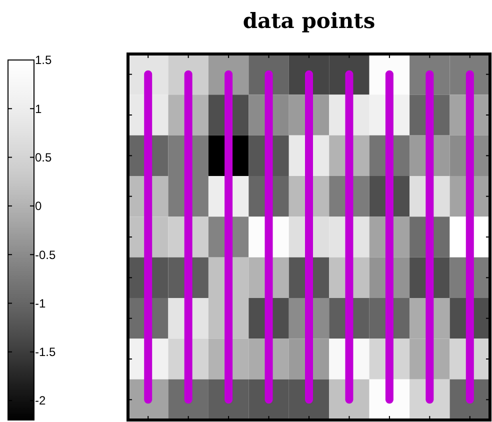  What do you see at coordinates (45, 352) in the screenshot?
I see `color-bar-label: -1.5` at bounding box center [45, 352].